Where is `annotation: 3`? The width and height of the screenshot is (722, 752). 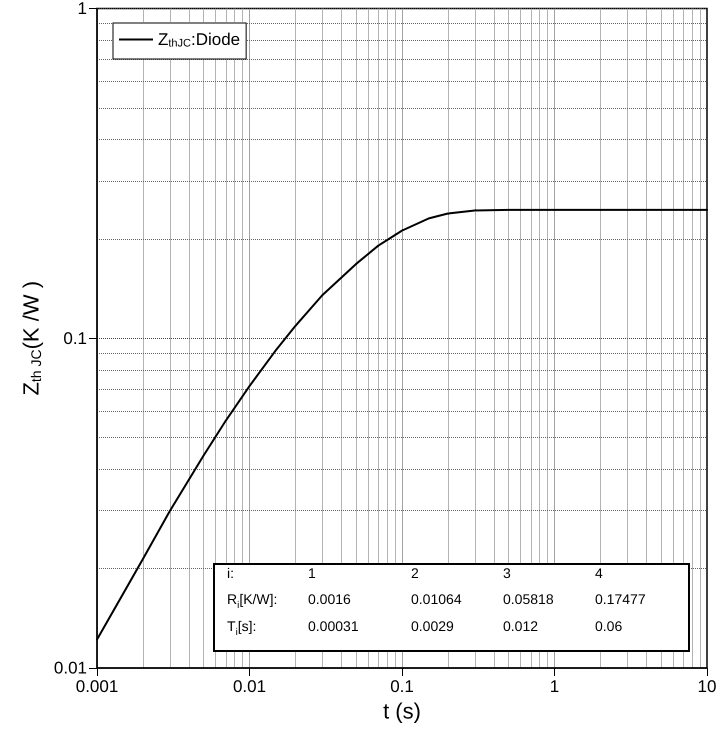
annotation: 3 is located at coordinates (507, 573).